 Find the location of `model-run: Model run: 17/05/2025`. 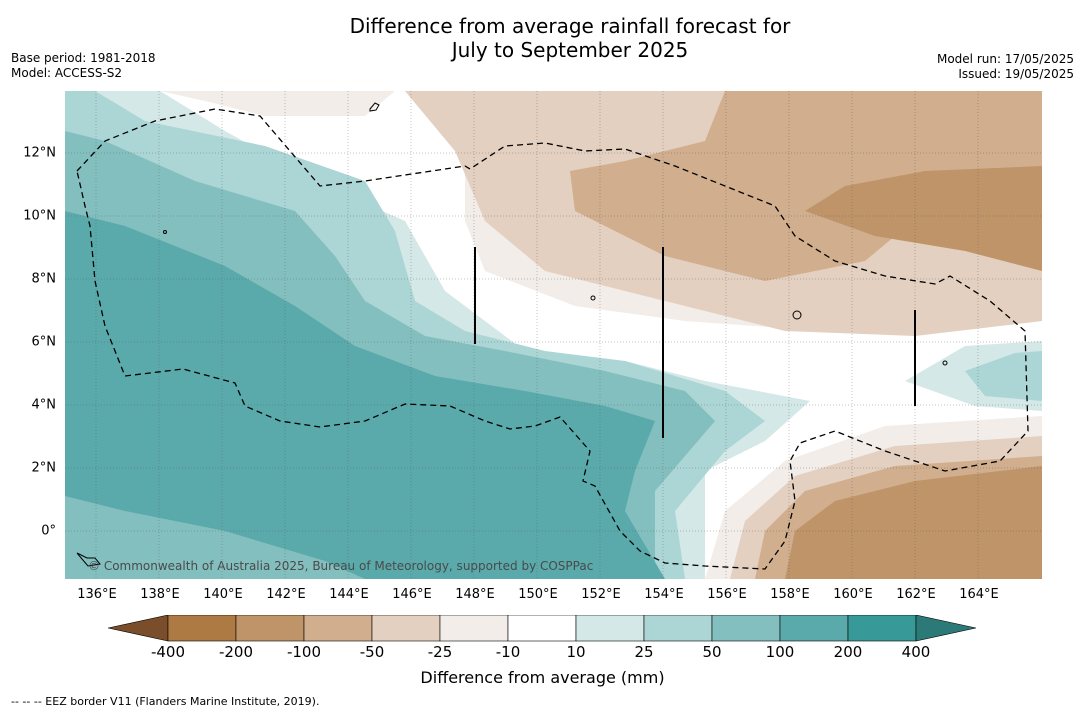

model-run: Model run: 17/05/2025 is located at coordinates (1005, 59).